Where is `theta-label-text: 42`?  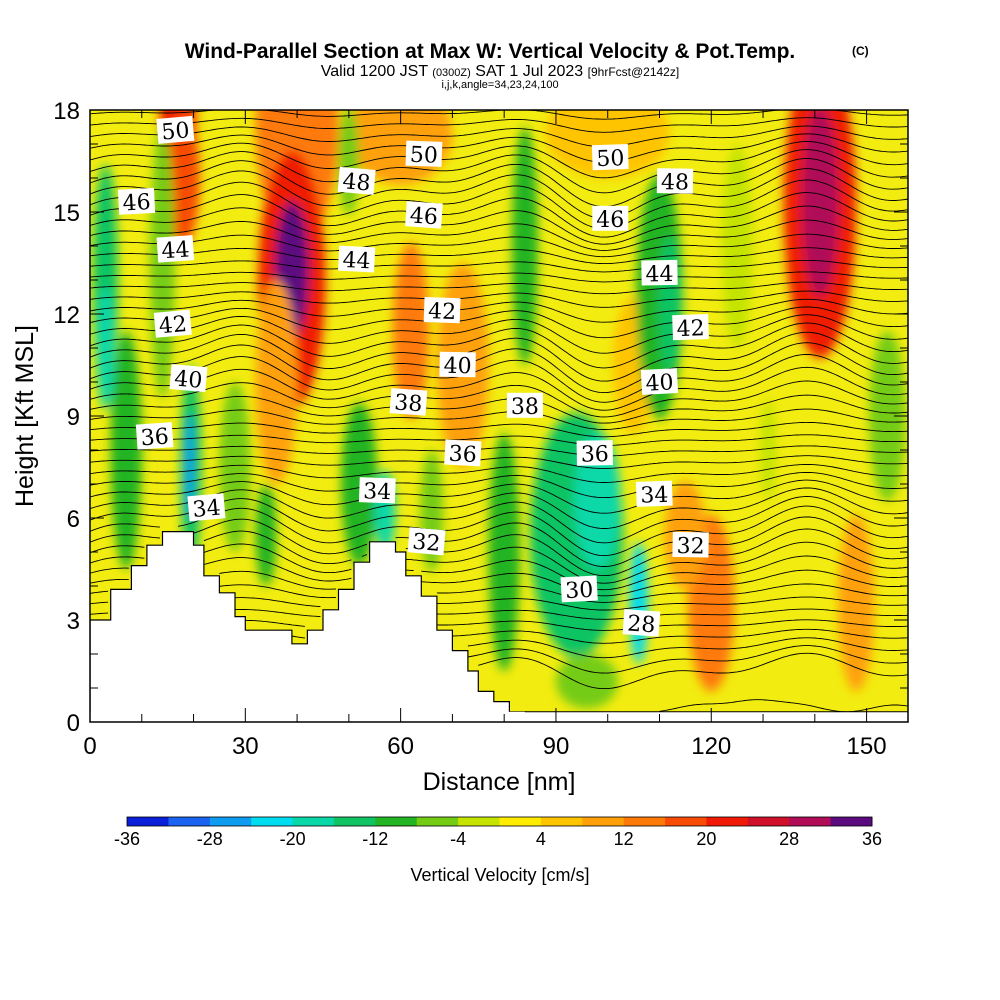
theta-label-text: 42 is located at coordinates (690, 329).